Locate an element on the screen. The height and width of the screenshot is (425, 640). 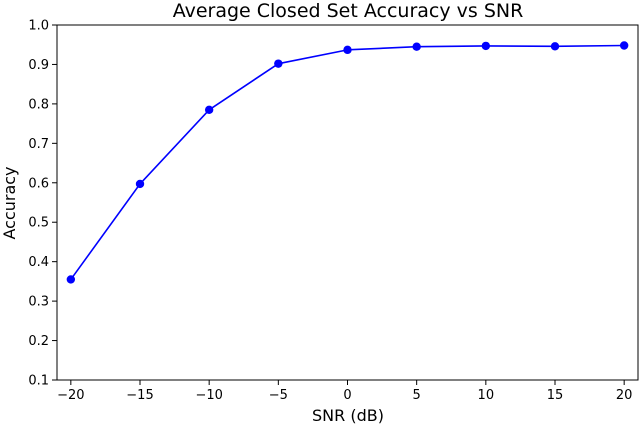
x-tick-label: −15 is located at coordinates (139, 395).